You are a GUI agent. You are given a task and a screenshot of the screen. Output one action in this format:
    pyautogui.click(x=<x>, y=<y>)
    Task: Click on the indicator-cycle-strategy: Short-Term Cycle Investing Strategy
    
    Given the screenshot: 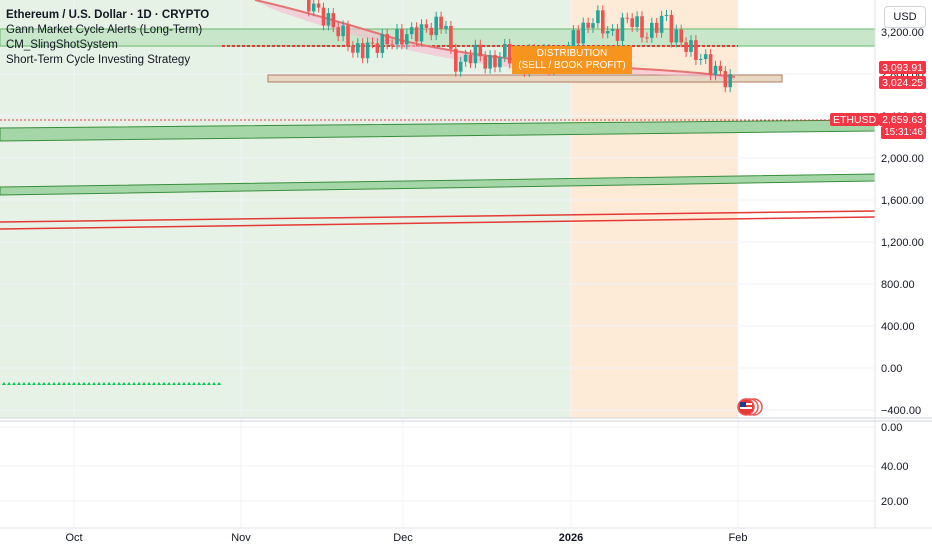 What is the action you would take?
    pyautogui.click(x=98, y=60)
    